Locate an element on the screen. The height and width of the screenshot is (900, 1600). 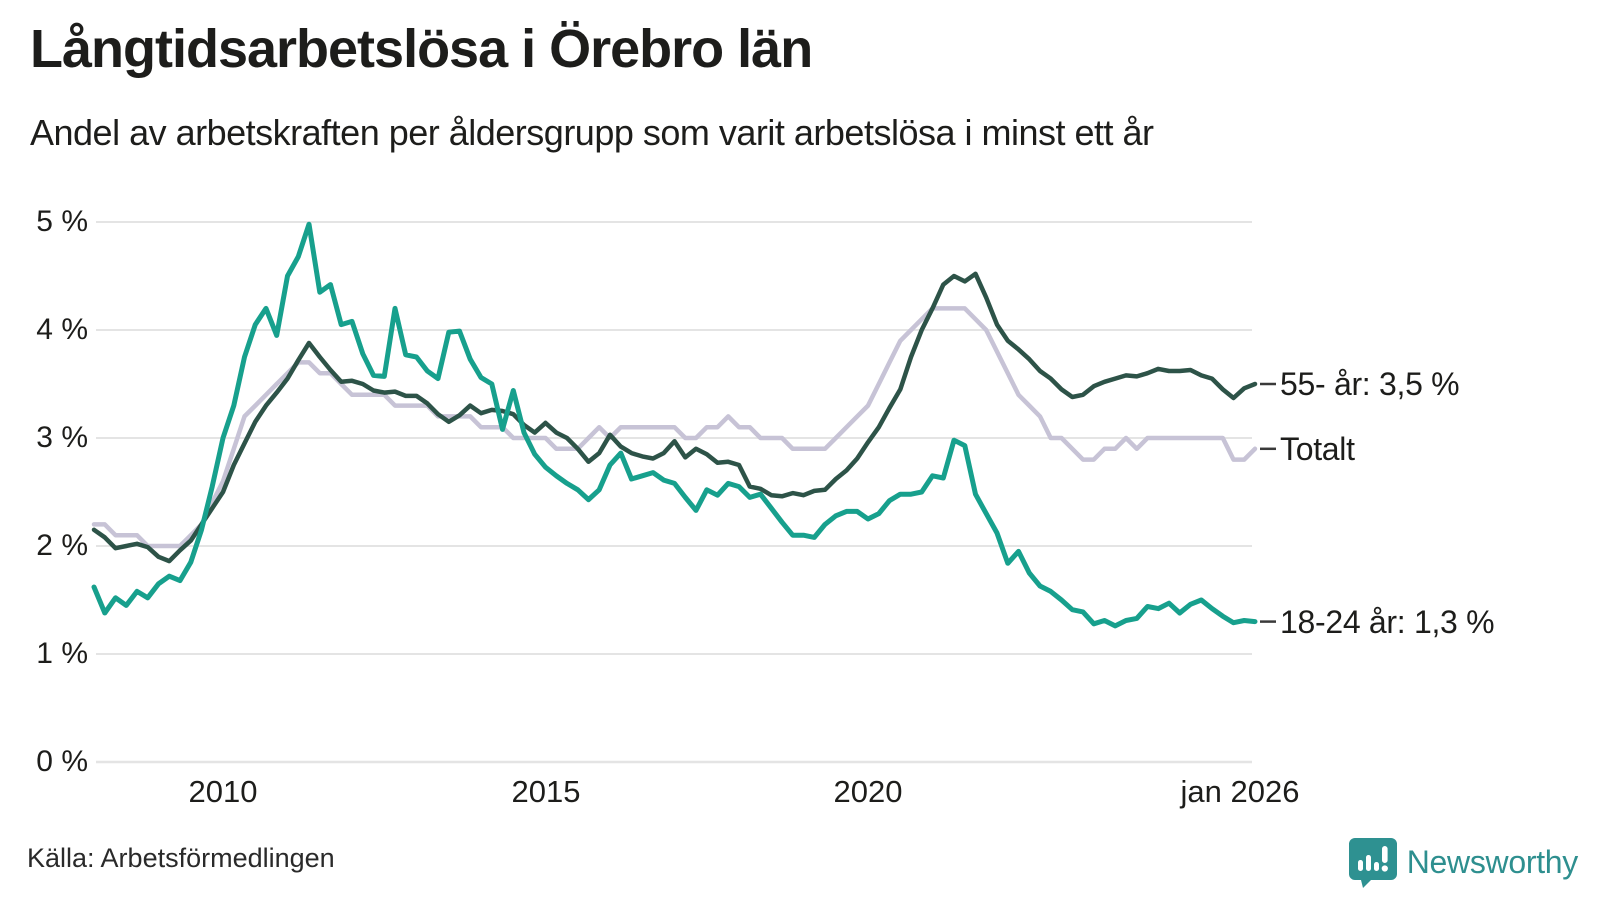
y-tick-label-0: 0 % is located at coordinates (62, 761).